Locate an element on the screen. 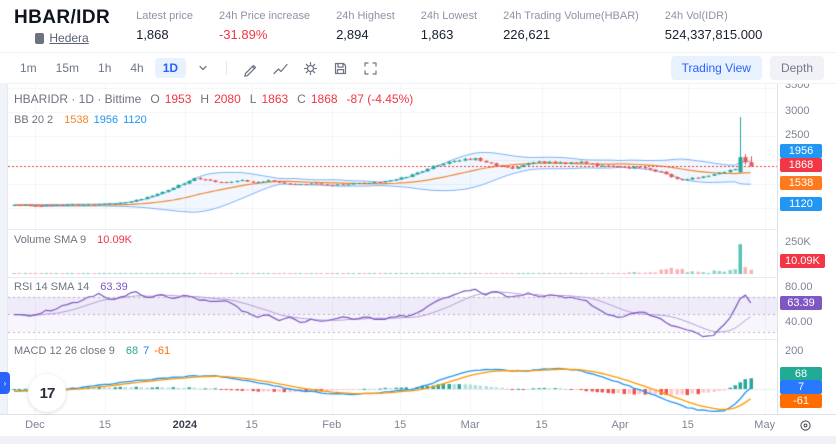 This screenshot has height=444, width=836. macd-legend: MACD 12 26 close 9 68 7 -61 is located at coordinates (92, 351).